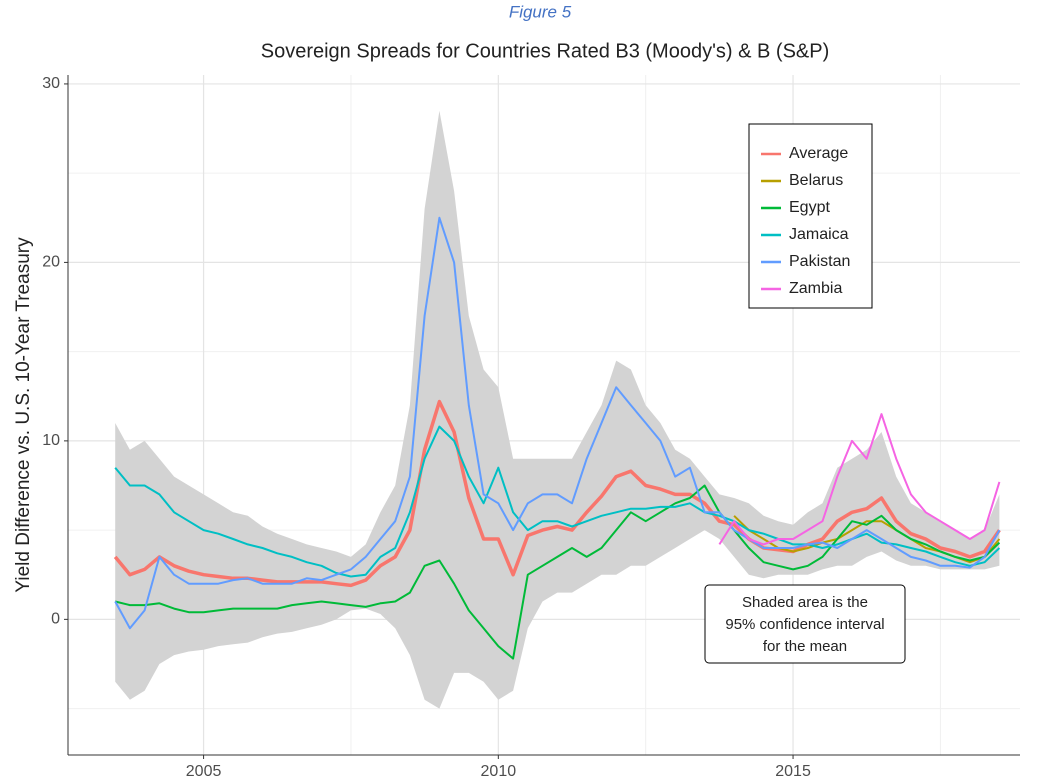 Image resolution: width=1045 pixels, height=782 pixels. I want to click on legend: Average Belarus Egypt Jamaica Pakistan Zambia, so click(810, 216).